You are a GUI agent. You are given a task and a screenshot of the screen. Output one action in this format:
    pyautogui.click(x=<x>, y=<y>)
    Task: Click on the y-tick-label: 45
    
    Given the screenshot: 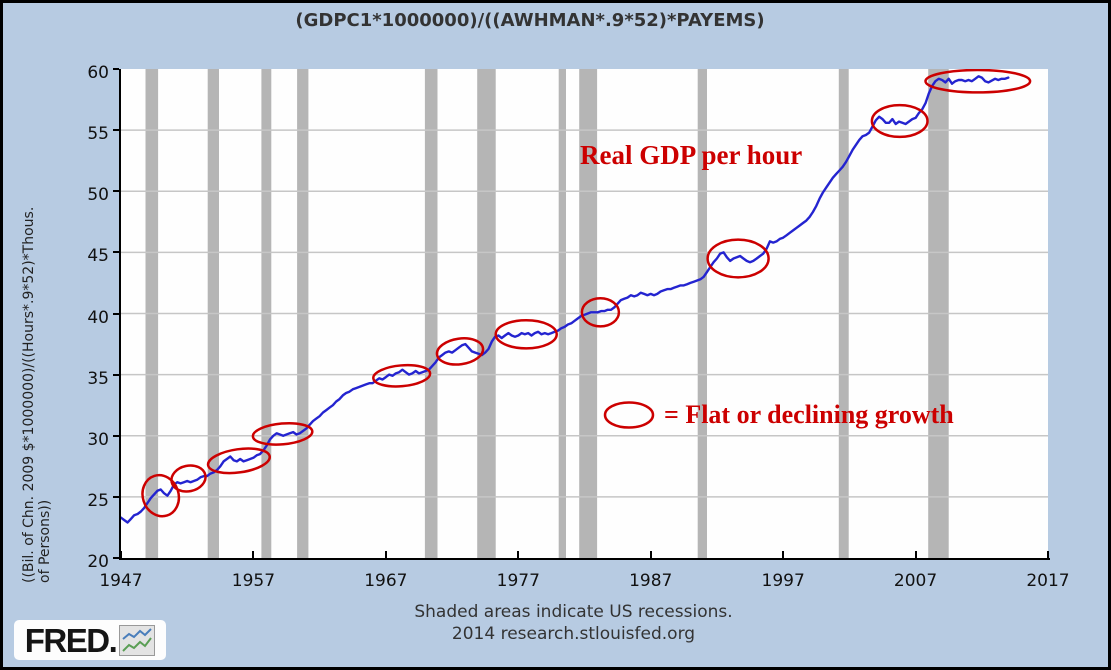 What is the action you would take?
    pyautogui.click(x=98, y=256)
    